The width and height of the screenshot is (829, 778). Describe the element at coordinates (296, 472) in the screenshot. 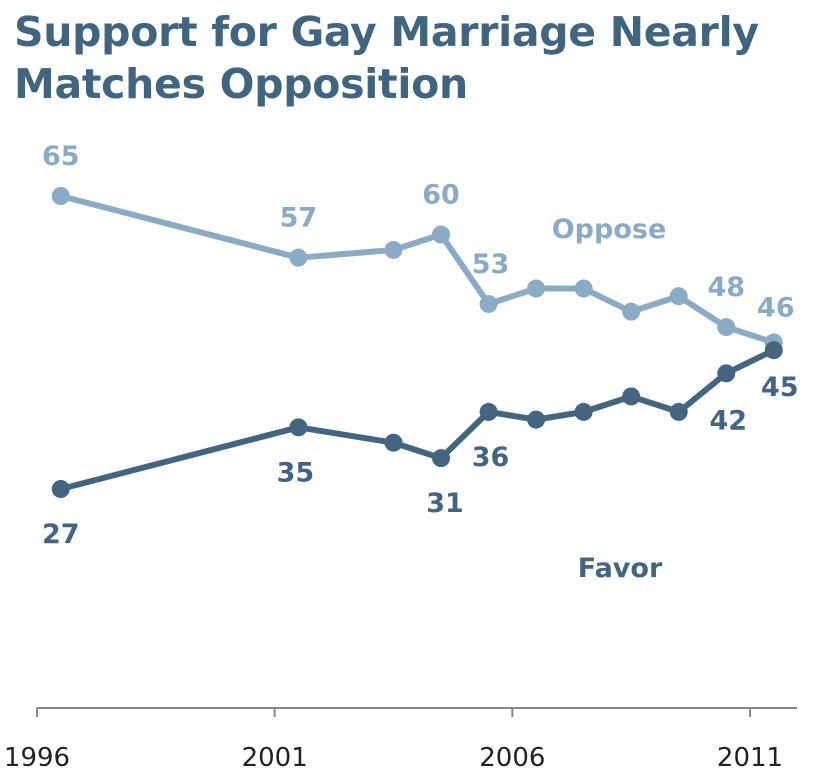

I see `favor-data-label: 35` at that location.